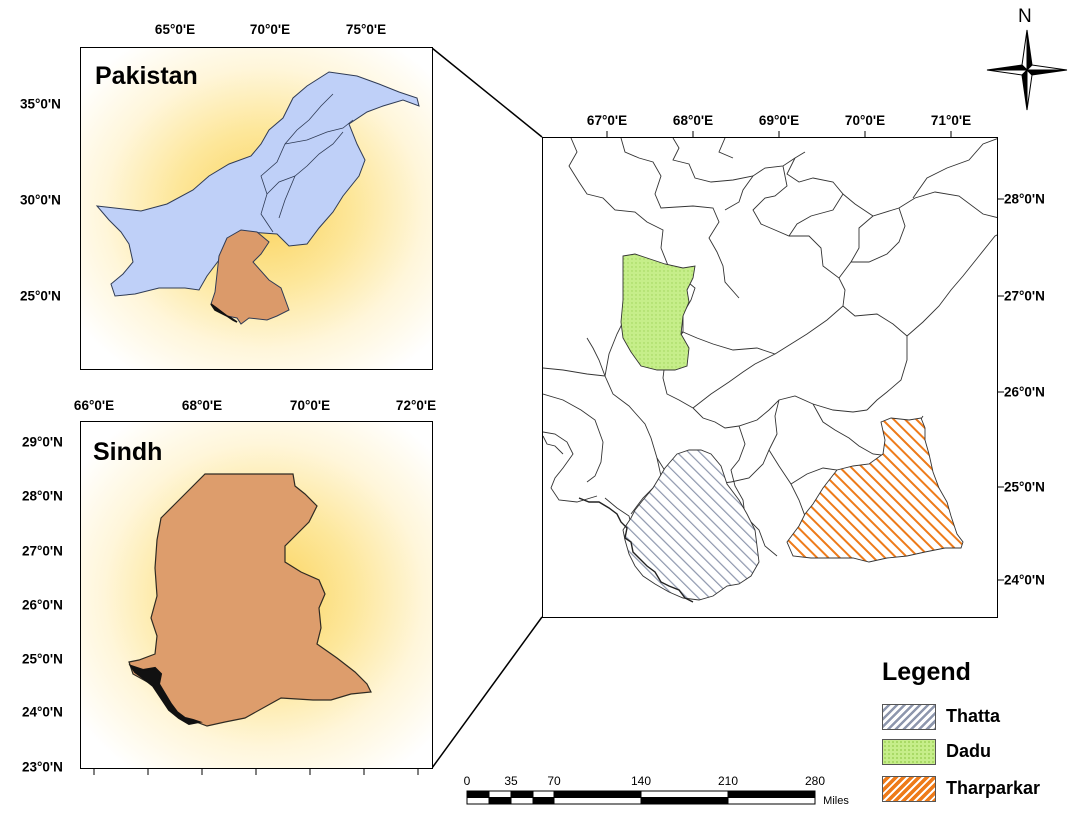 The width and height of the screenshot is (1080, 834). I want to click on sindh-lat-label-28: 28°0'N, so click(42, 496).